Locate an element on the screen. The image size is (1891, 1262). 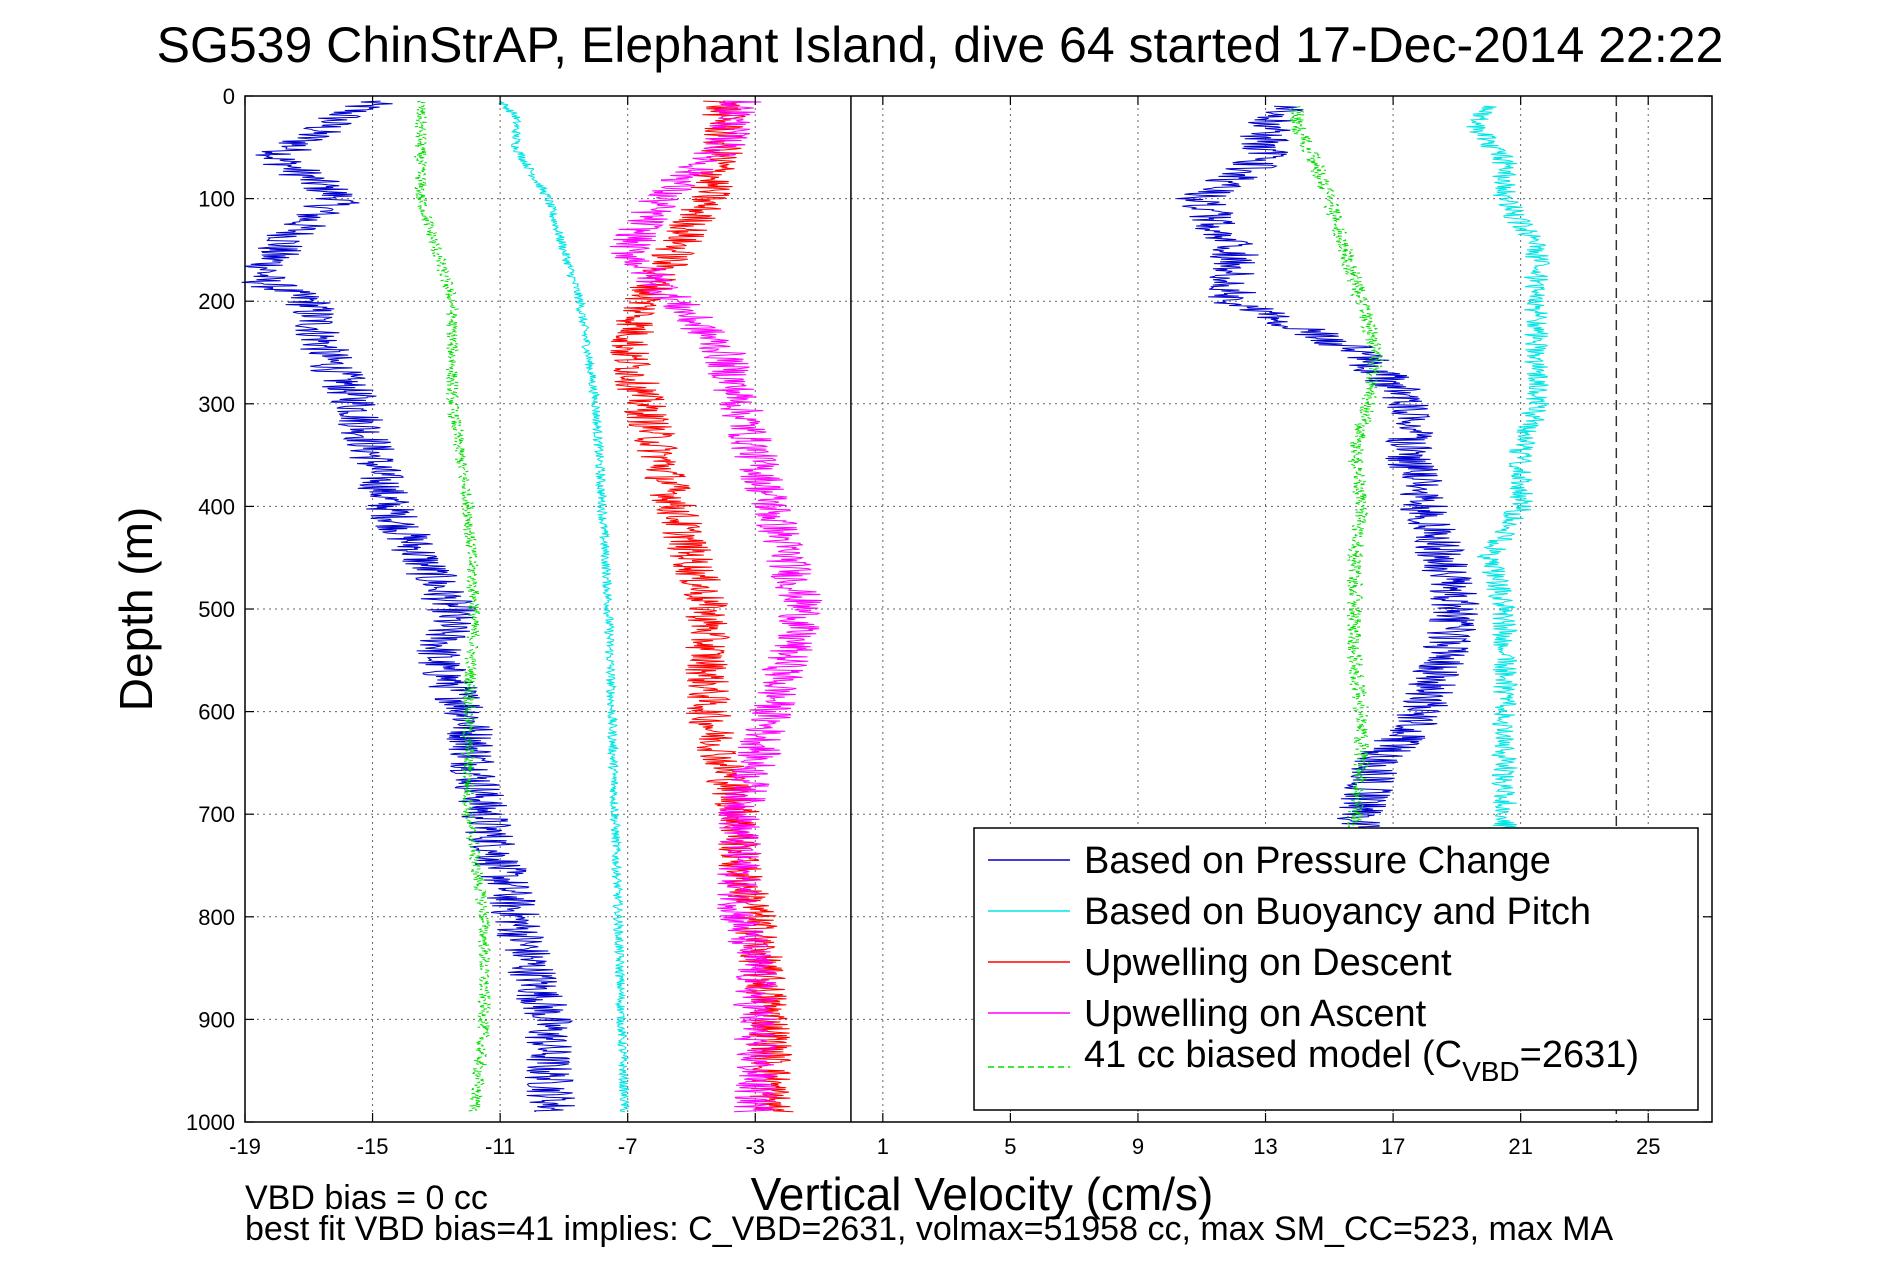
y-tick-label: 1000 is located at coordinates (210, 1122).